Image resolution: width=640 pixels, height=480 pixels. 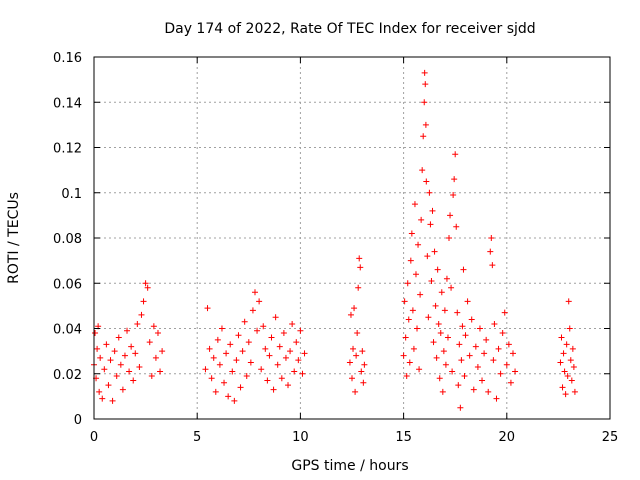 I want to click on x-tick-label: 0, so click(x=94, y=437).